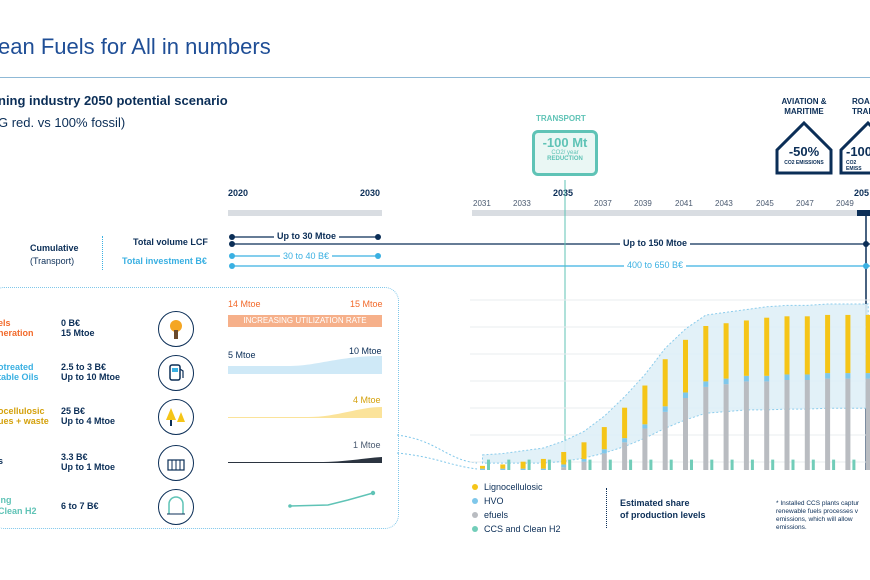 This screenshot has height=580, width=870. I want to click on row4-area, so click(305, 460).